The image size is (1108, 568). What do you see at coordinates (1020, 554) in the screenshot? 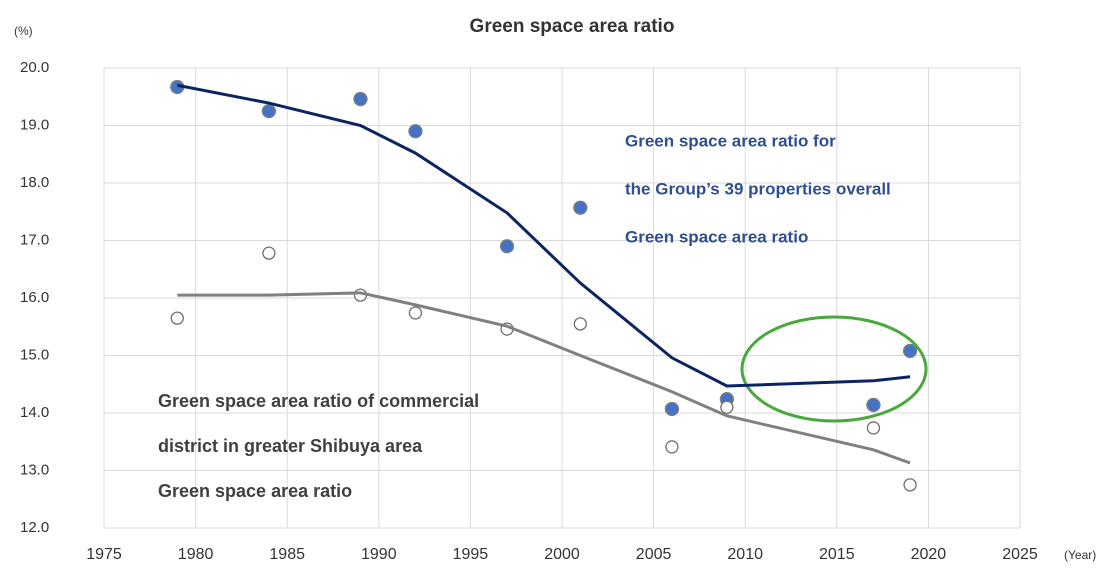
I see `x-tick-label: 2025` at bounding box center [1020, 554].